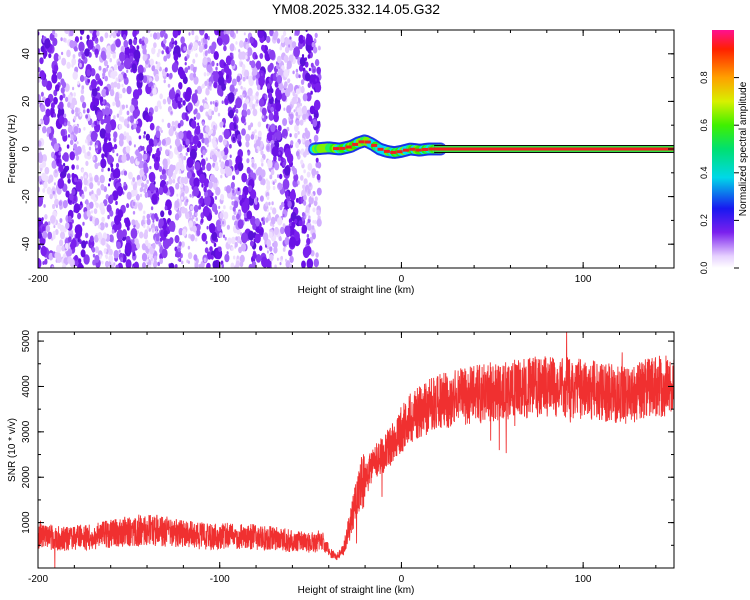 The image size is (750, 600). What do you see at coordinates (12, 450) in the screenshot?
I see `snr-ylabel: SNR (10 * v/v)` at bounding box center [12, 450].